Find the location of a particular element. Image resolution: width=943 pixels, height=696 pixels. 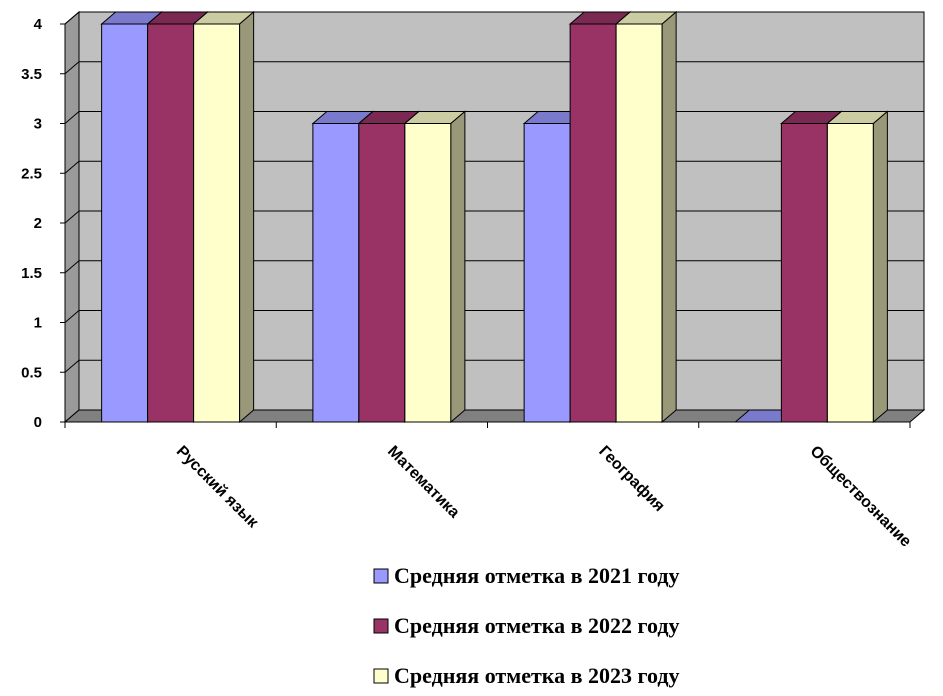

y-tick-label: 3 is located at coordinates (38, 124).